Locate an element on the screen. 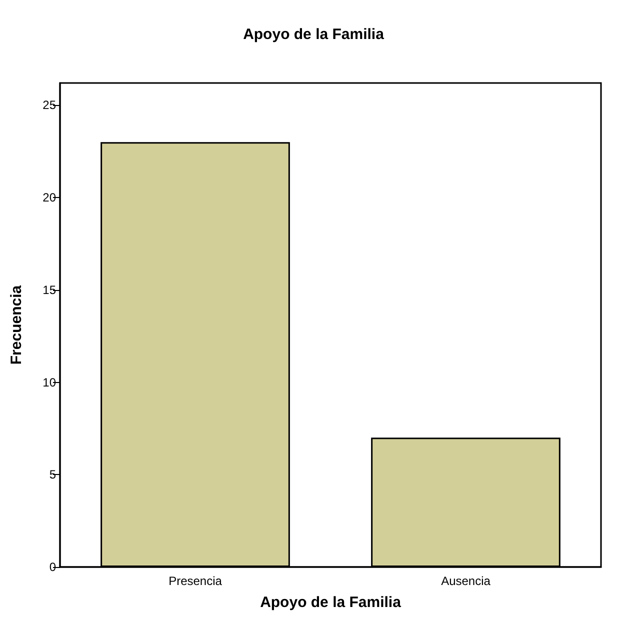 Image resolution: width=627 pixels, height=624 pixels. x-axis-title: Apoyo de la Familia is located at coordinates (331, 602).